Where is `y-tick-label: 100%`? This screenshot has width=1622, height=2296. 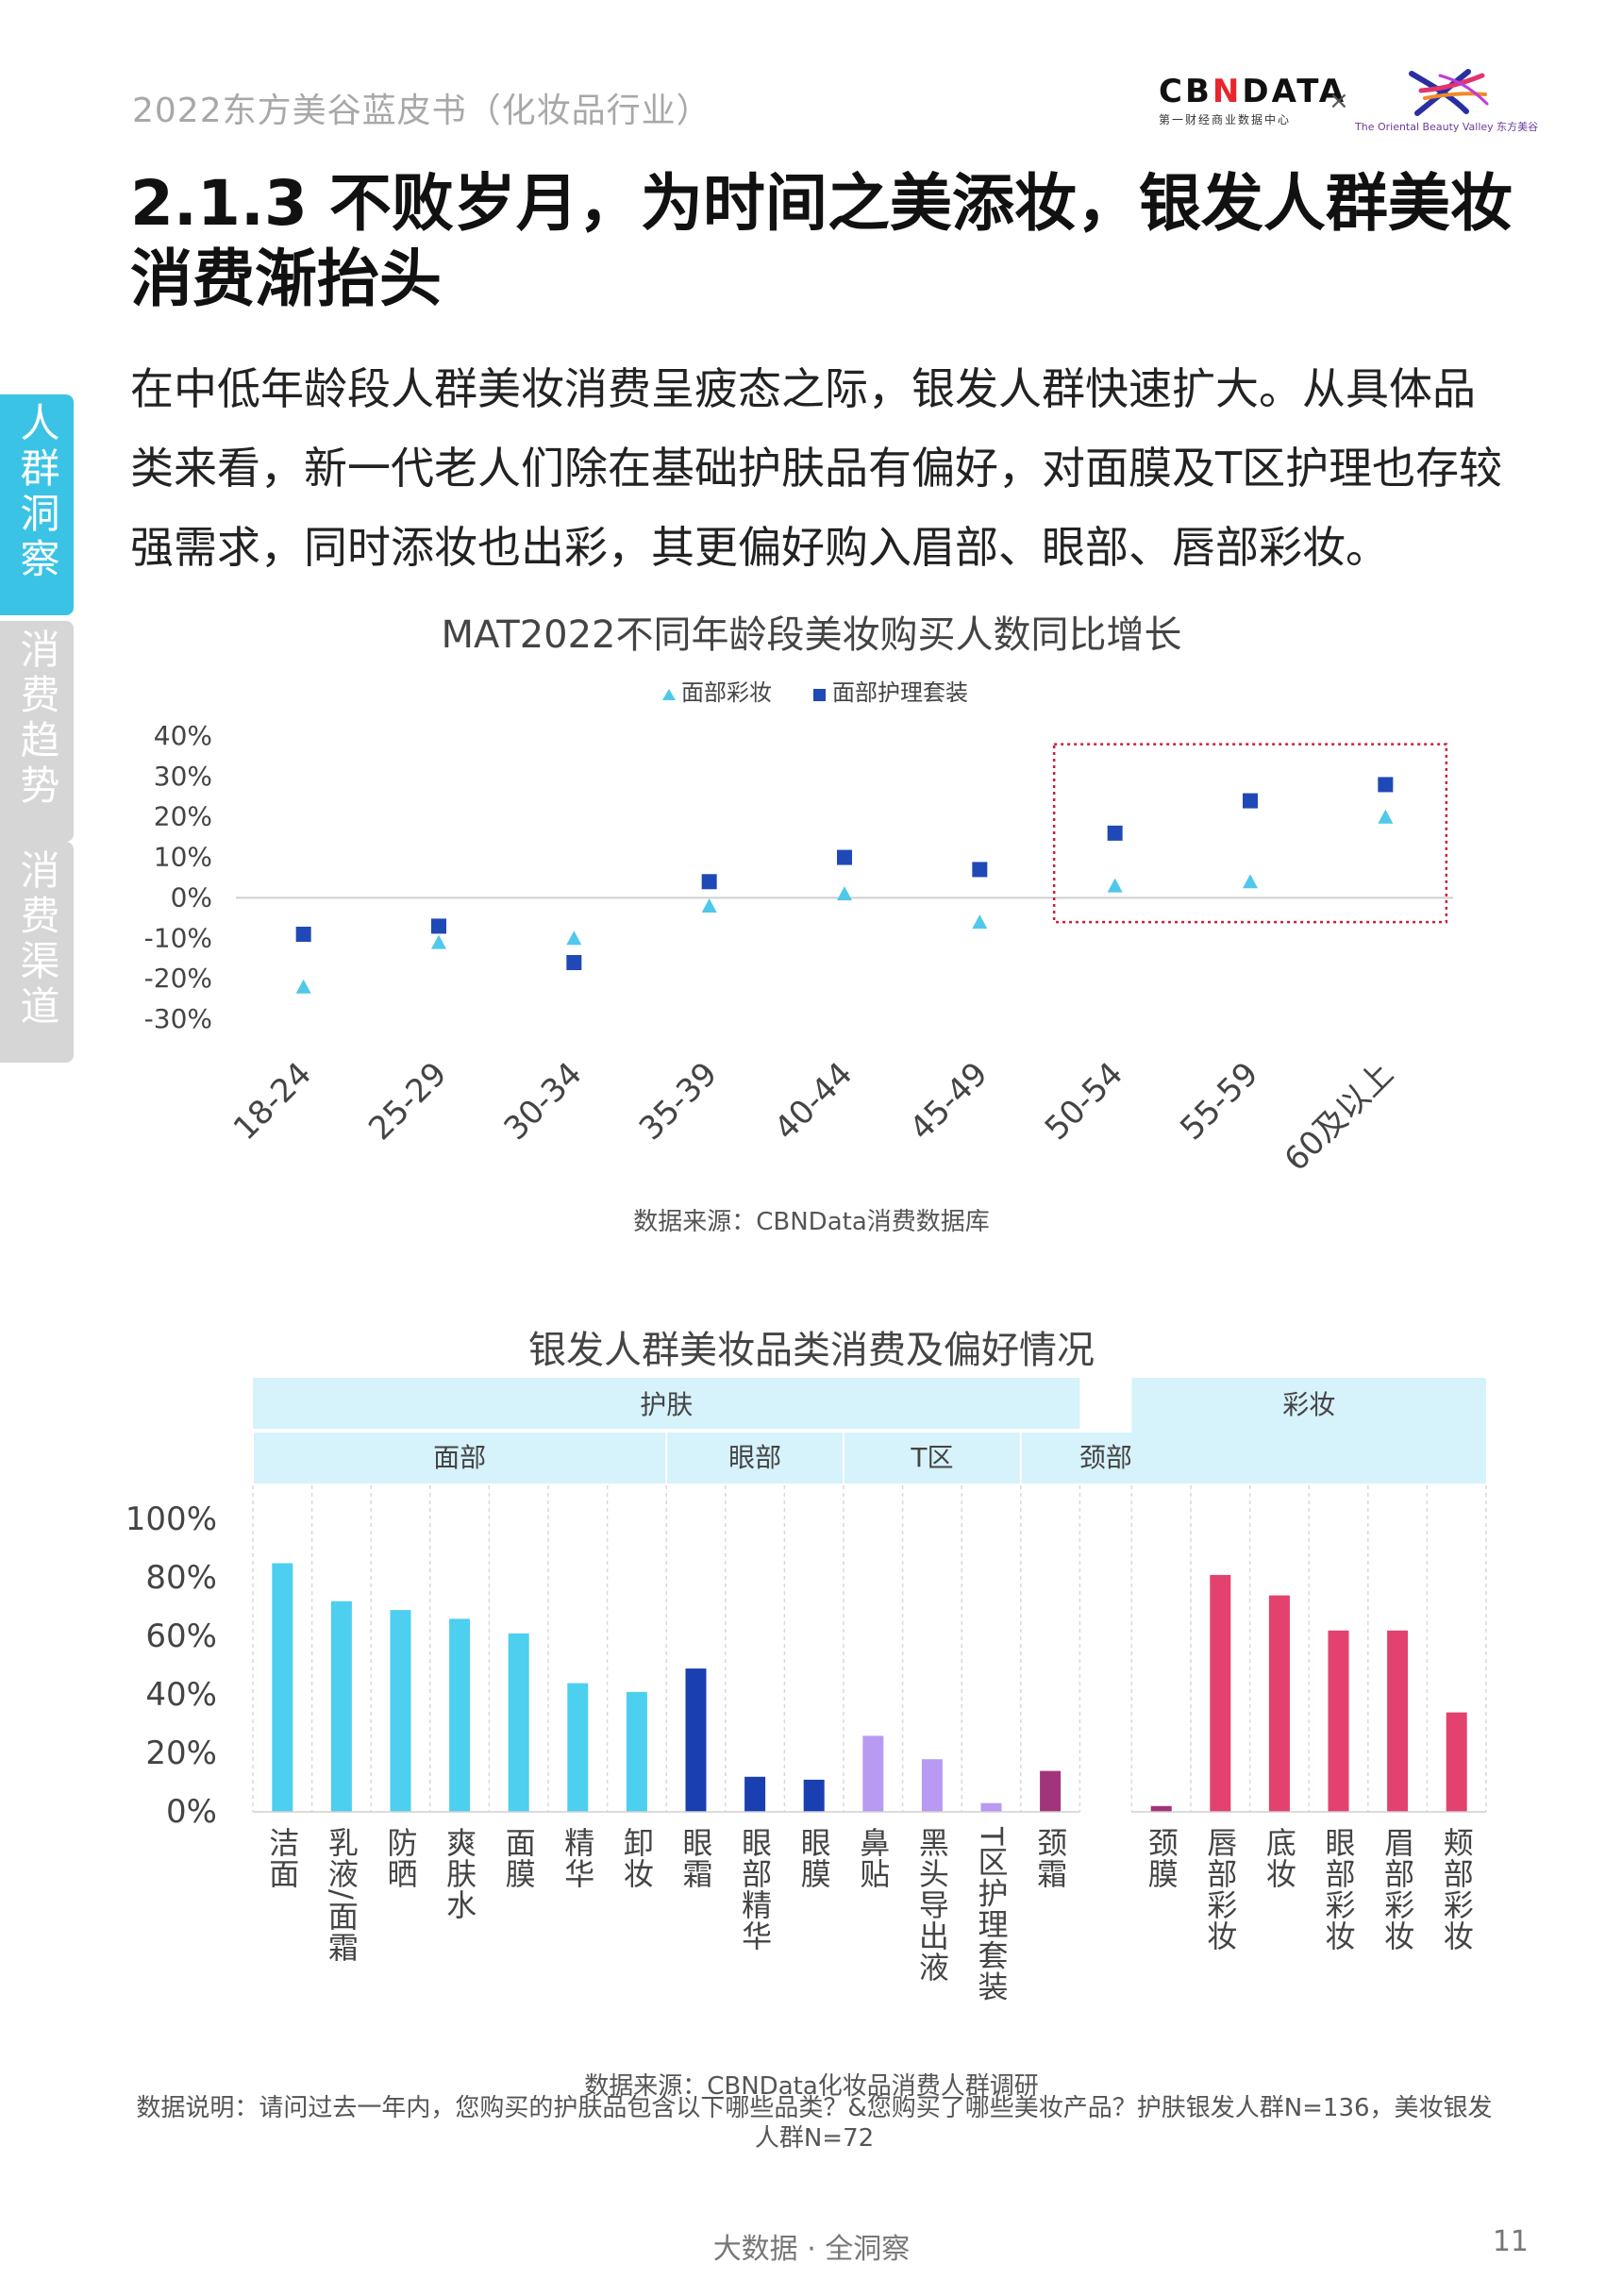 y-tick-label: 100% is located at coordinates (171, 1519).